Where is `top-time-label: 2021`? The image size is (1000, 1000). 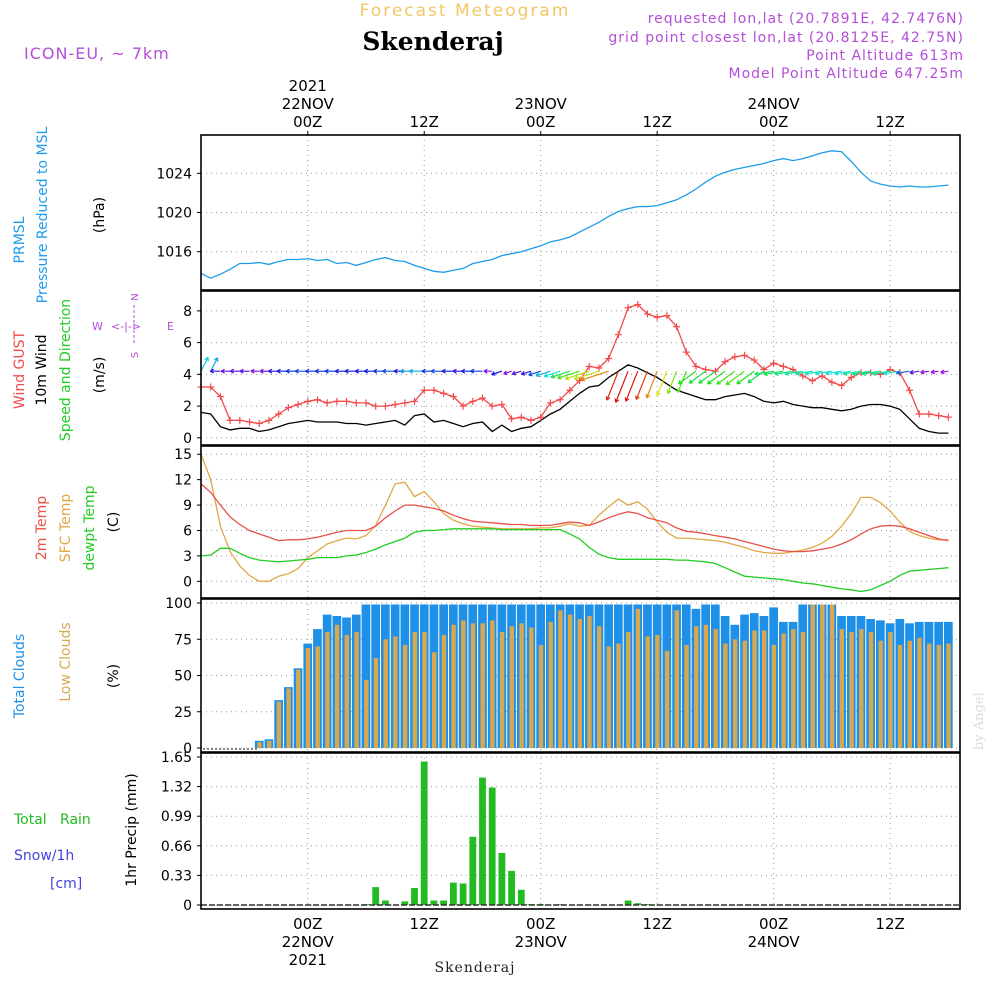
top-time-label: 2021 is located at coordinates (308, 86).